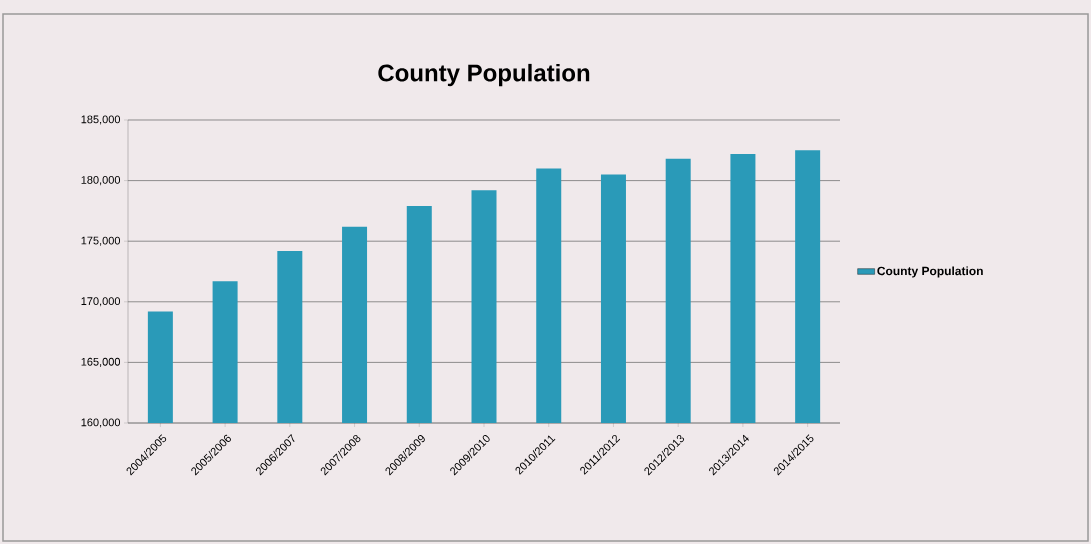 Image resolution: width=1091 pixels, height=544 pixels. I want to click on y-tick-label: 185,000, so click(101, 120).